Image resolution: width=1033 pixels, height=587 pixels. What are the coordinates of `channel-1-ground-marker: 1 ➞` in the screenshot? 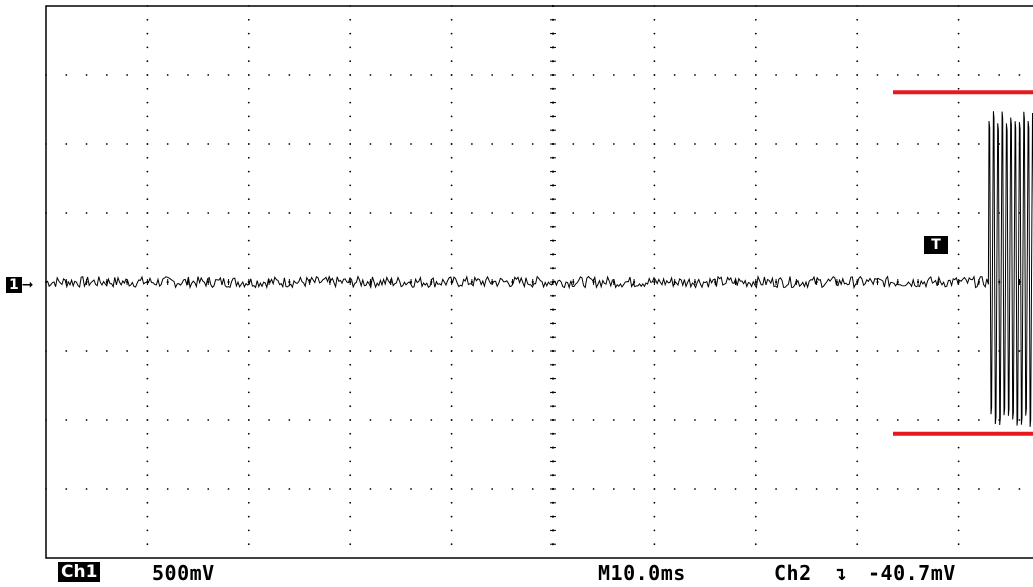 It's located at (24, 285).